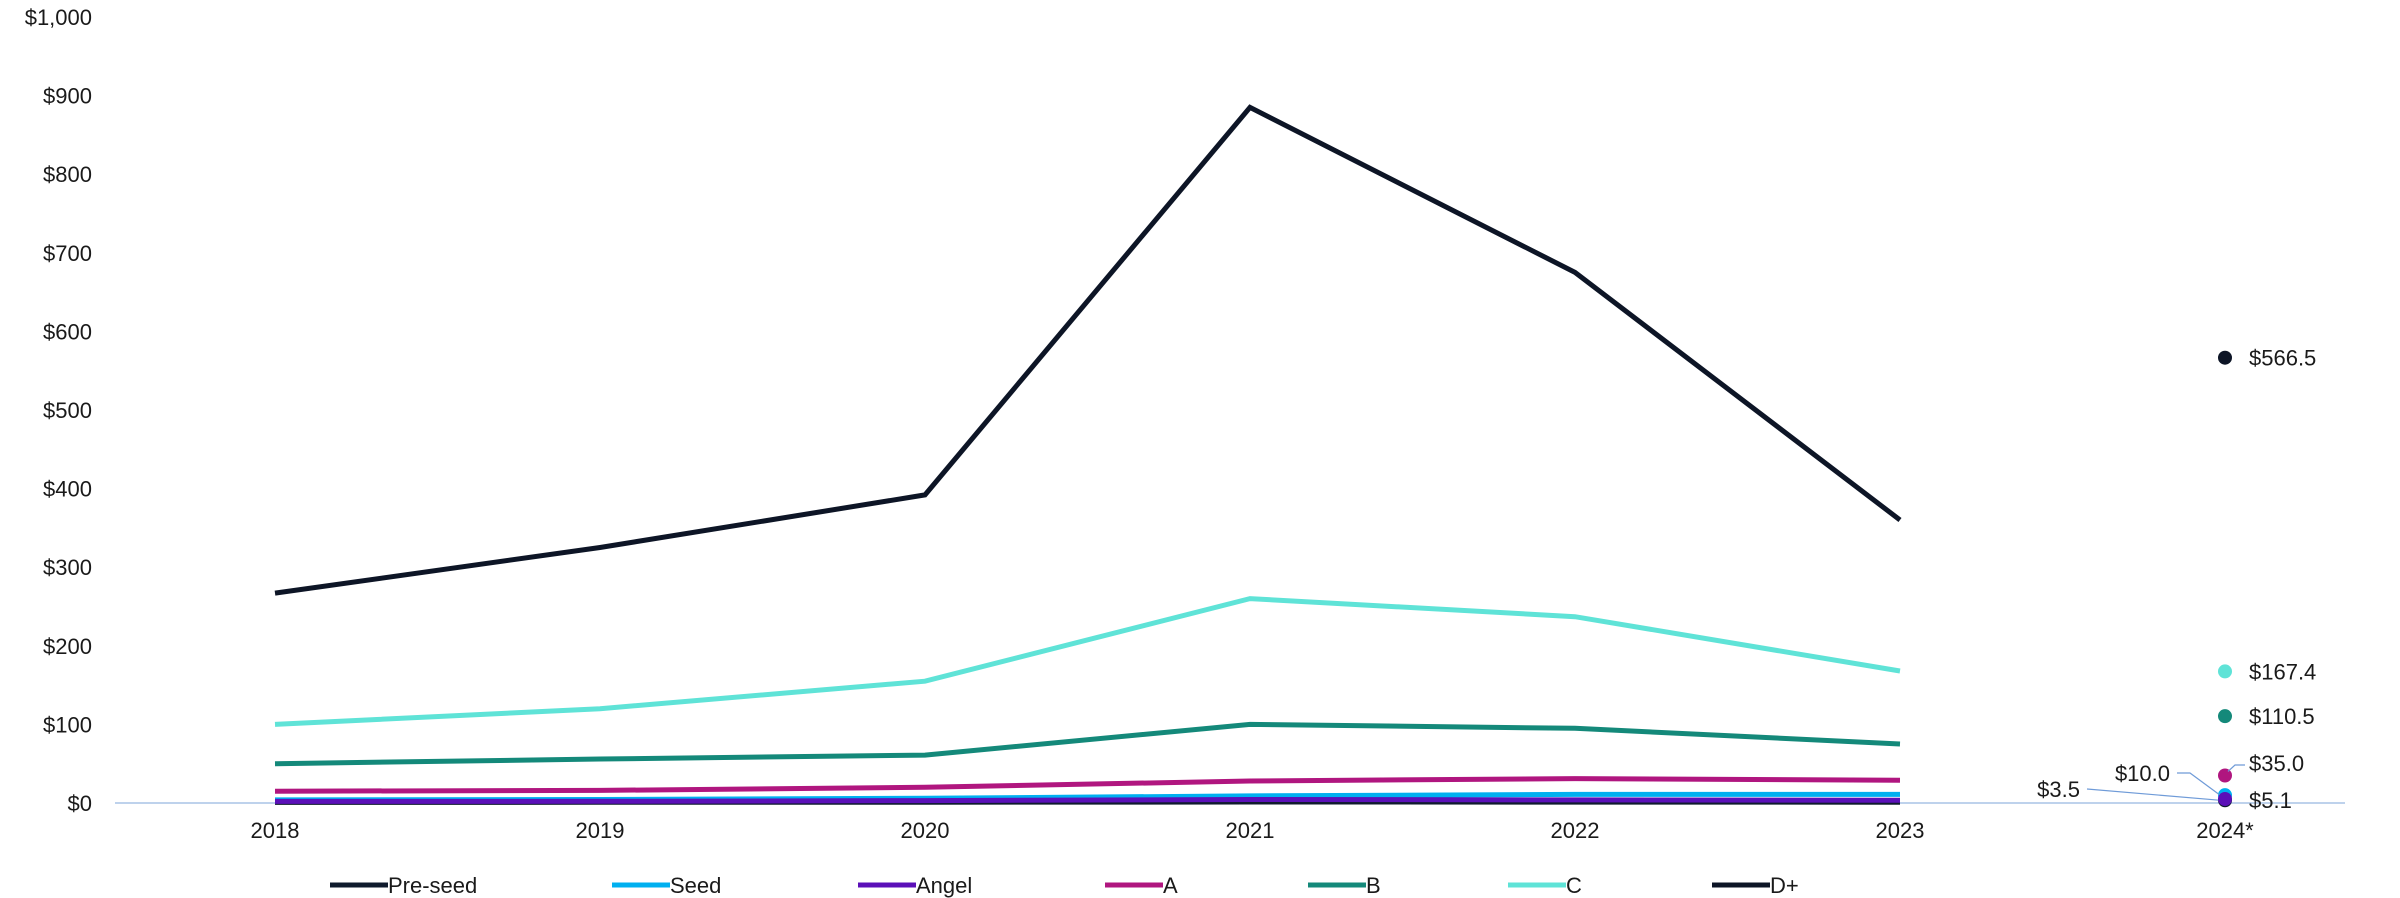 Image resolution: width=2400 pixels, height=898 pixels. I want to click on points-2024: $3.5 $10.0 $5.1 $35.0 $110.5 $167.4 $566.5, so click(2176, 579).